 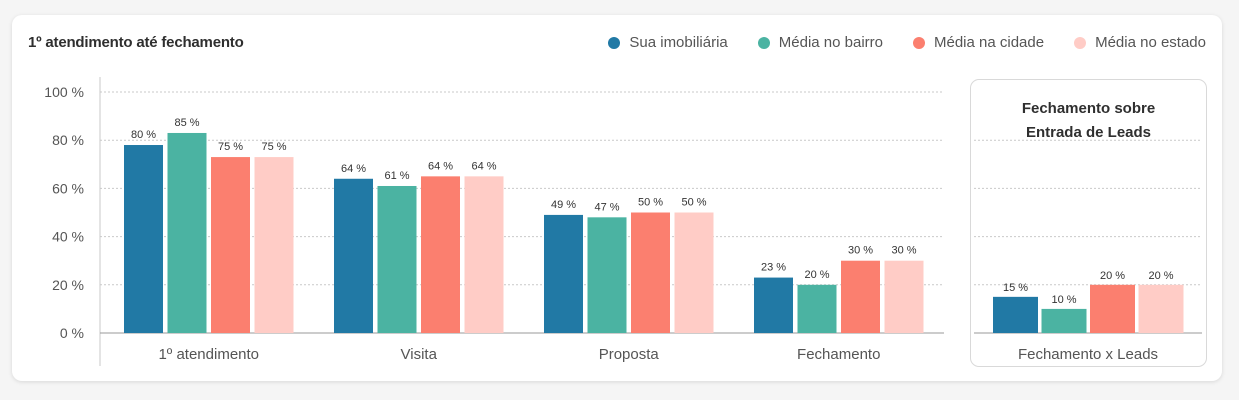 What do you see at coordinates (186, 123) in the screenshot?
I see `data-label: 85 %` at bounding box center [186, 123].